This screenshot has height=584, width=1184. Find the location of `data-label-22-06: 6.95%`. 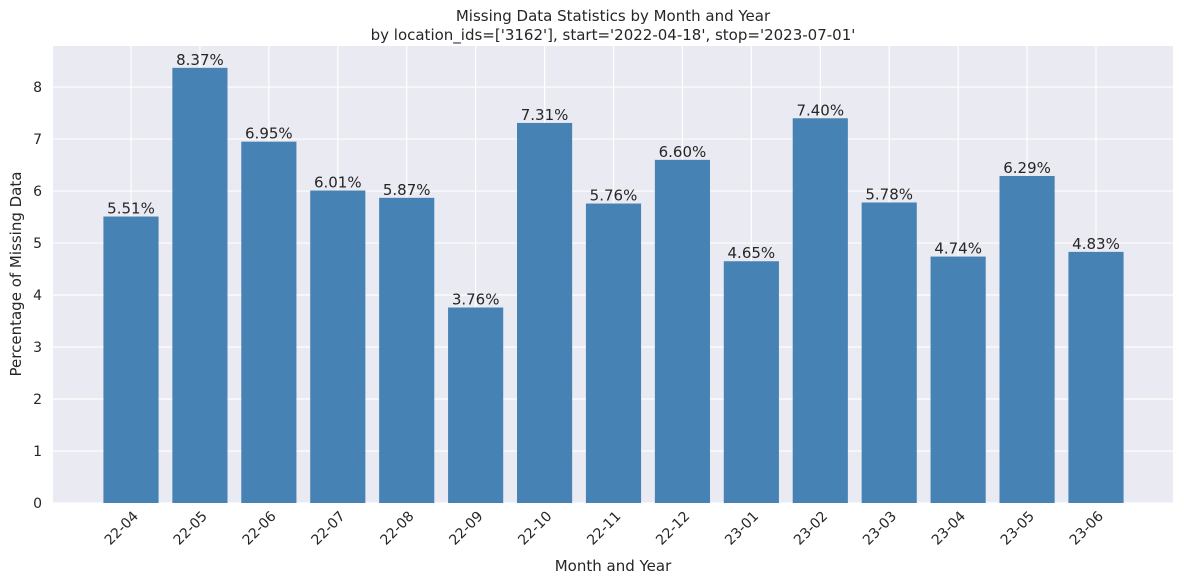

data-label-22-06: 6.95% is located at coordinates (269, 134).